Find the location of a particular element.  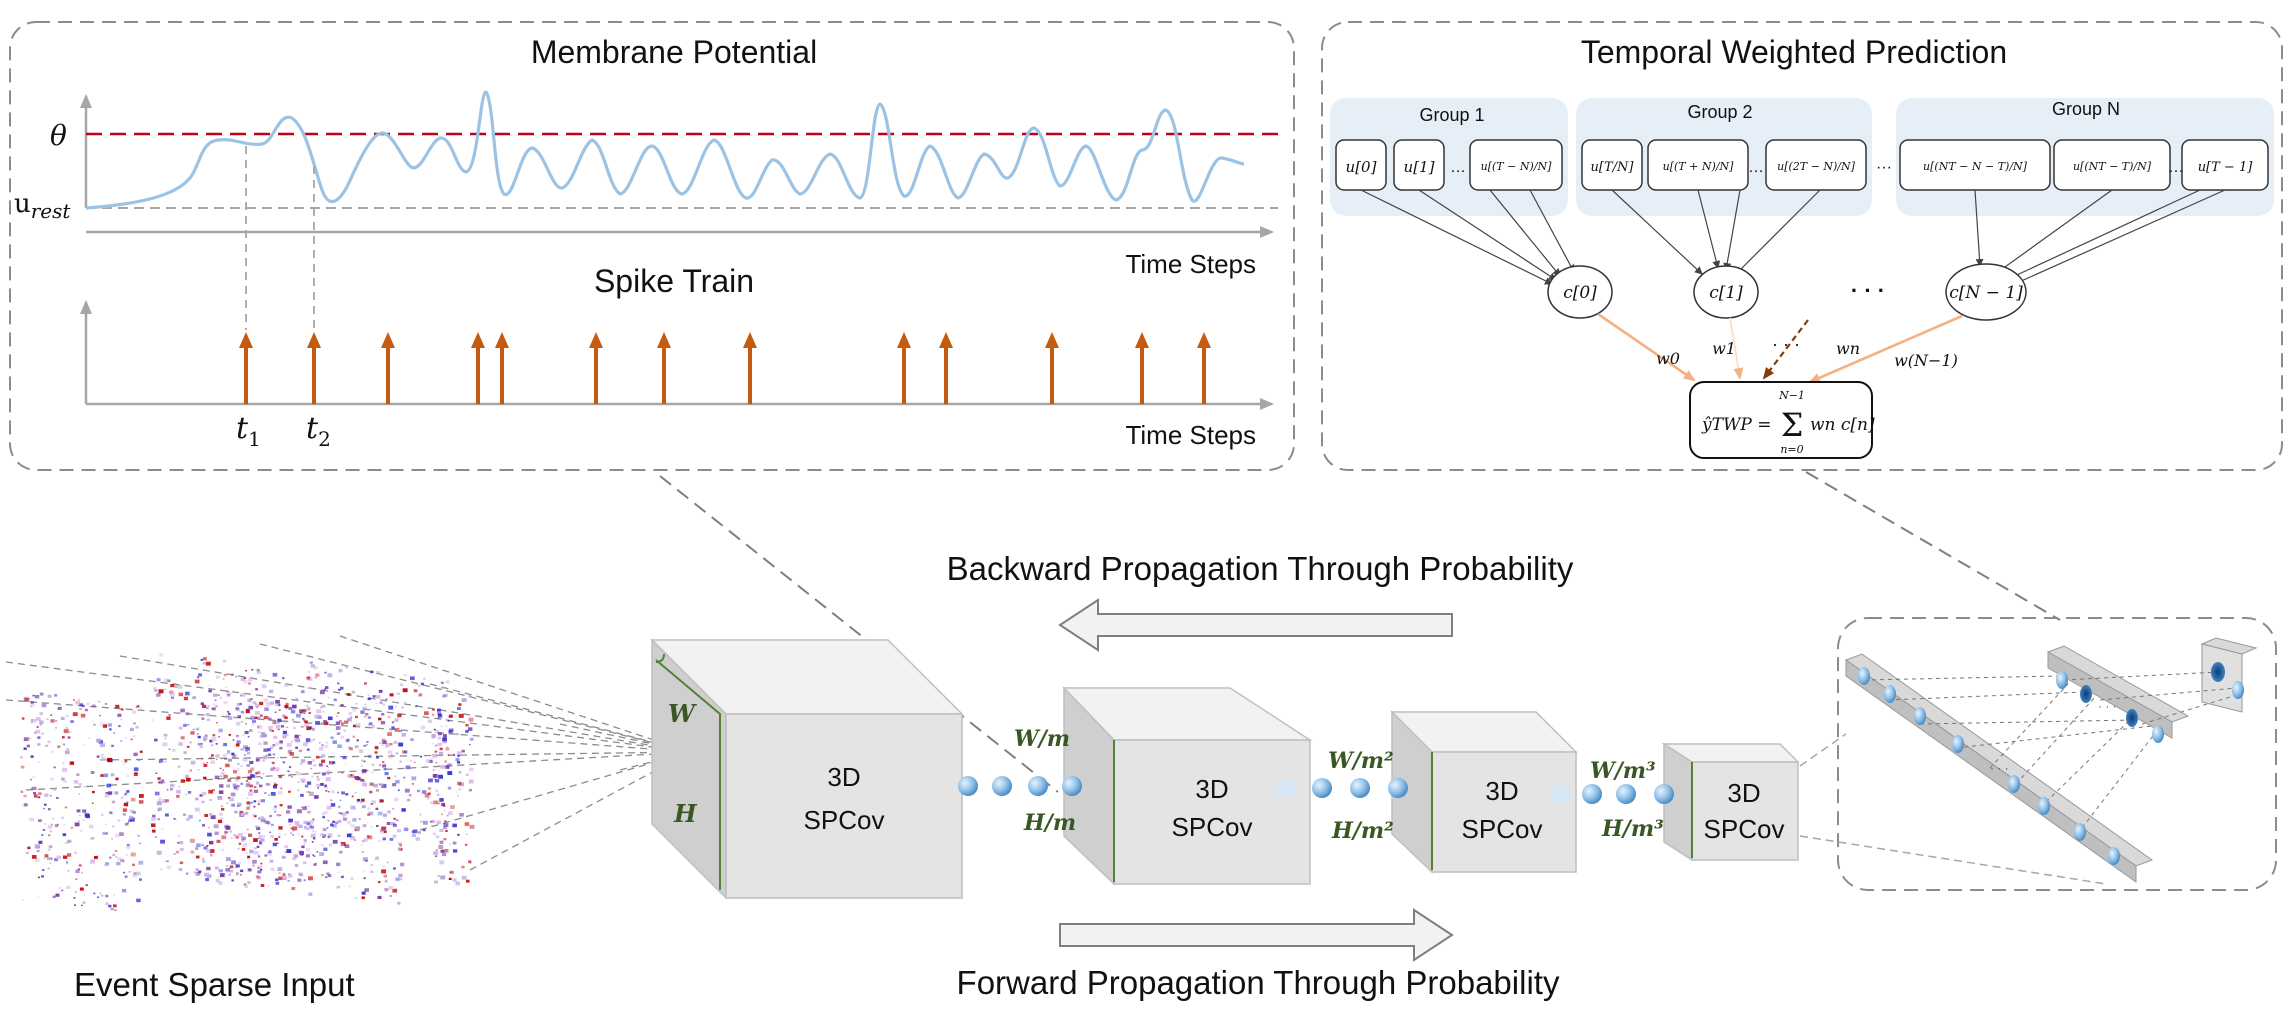

cell-label: u[(NT − T)/N] is located at coordinates (2112, 166).